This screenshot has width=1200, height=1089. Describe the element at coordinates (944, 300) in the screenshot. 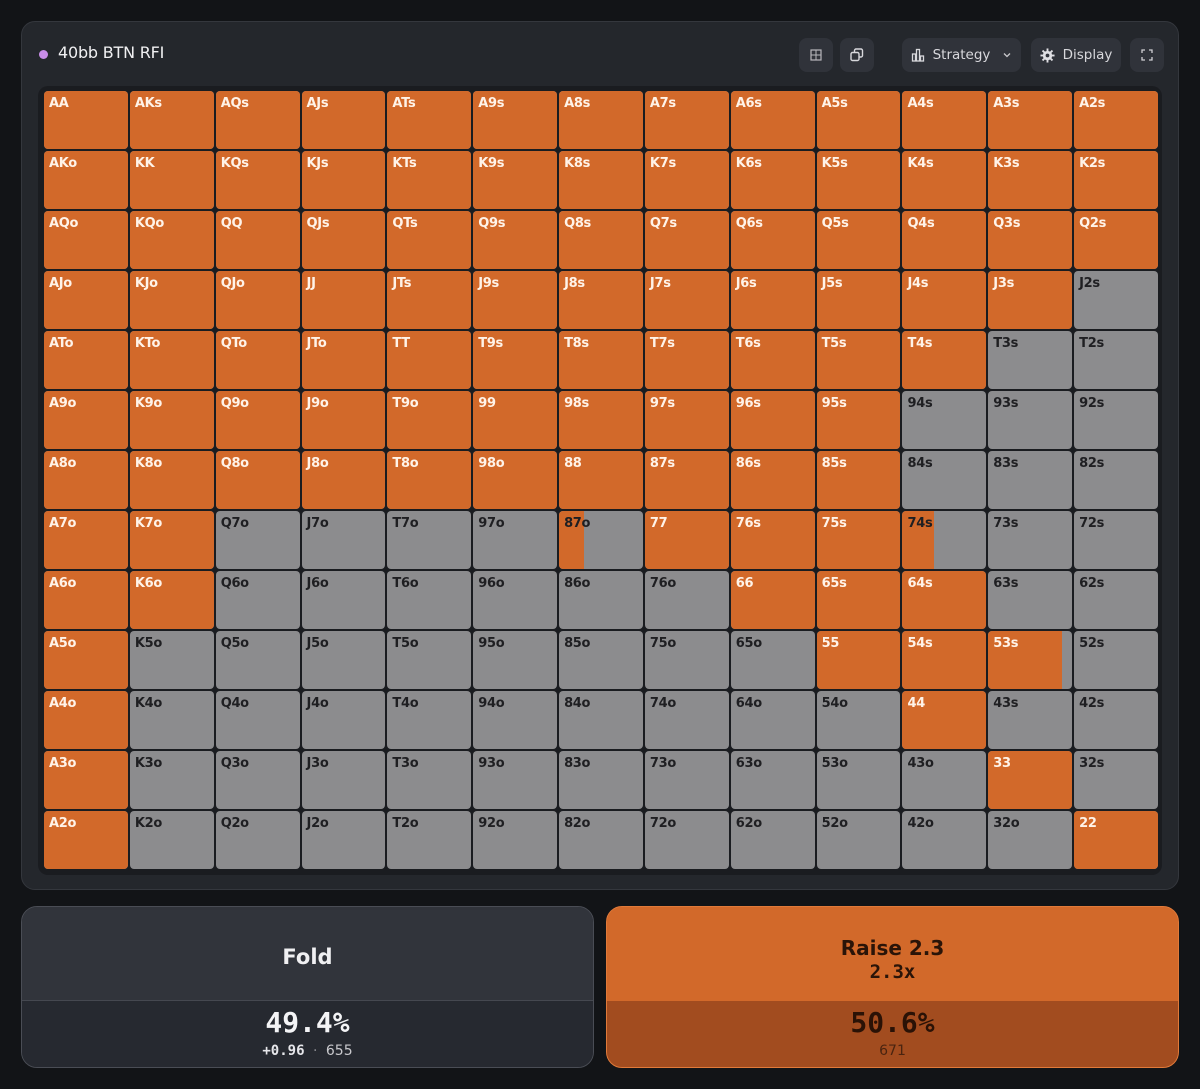

I see `hand-cell: J4s` at that location.